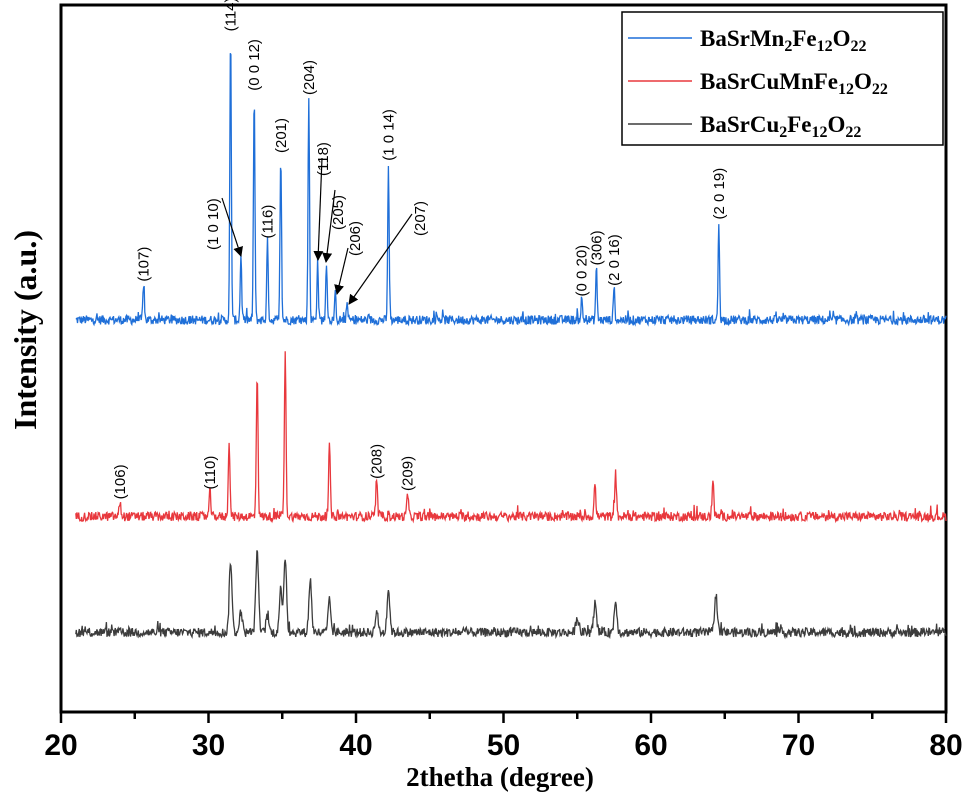 This screenshot has width=968, height=805. Describe the element at coordinates (60, 745) in the screenshot. I see `x-tick-label: 20` at that location.